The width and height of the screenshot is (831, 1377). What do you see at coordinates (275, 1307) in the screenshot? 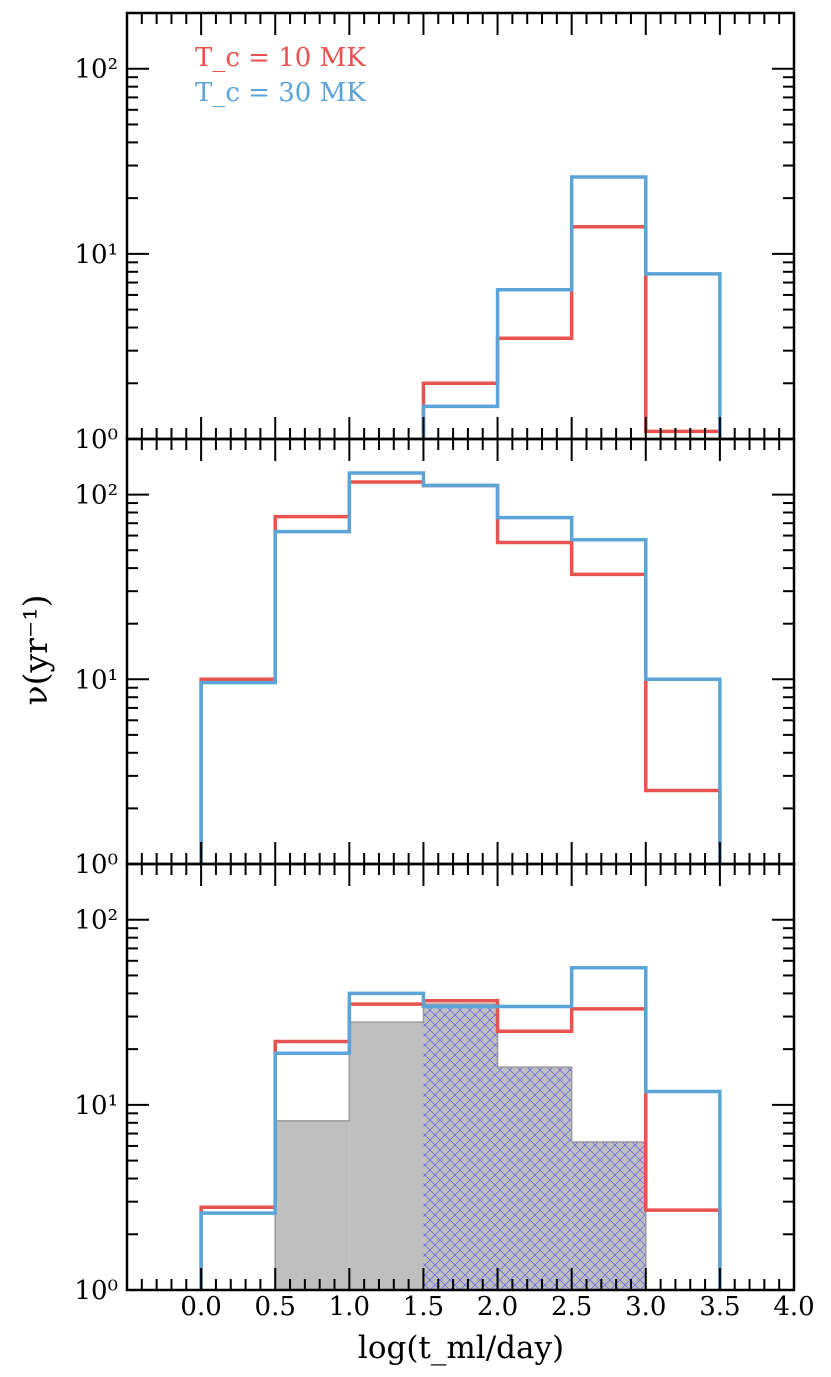
I see `x-tick-label: 0.5` at bounding box center [275, 1307].